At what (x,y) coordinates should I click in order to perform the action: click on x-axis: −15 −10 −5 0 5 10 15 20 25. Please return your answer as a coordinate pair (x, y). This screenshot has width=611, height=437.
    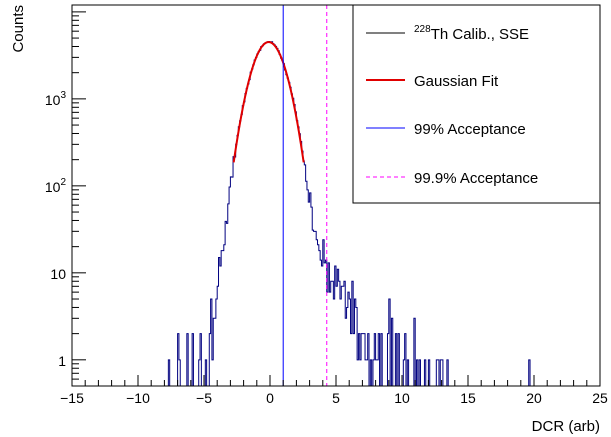
    Looking at the image, I should click on (334, 390).